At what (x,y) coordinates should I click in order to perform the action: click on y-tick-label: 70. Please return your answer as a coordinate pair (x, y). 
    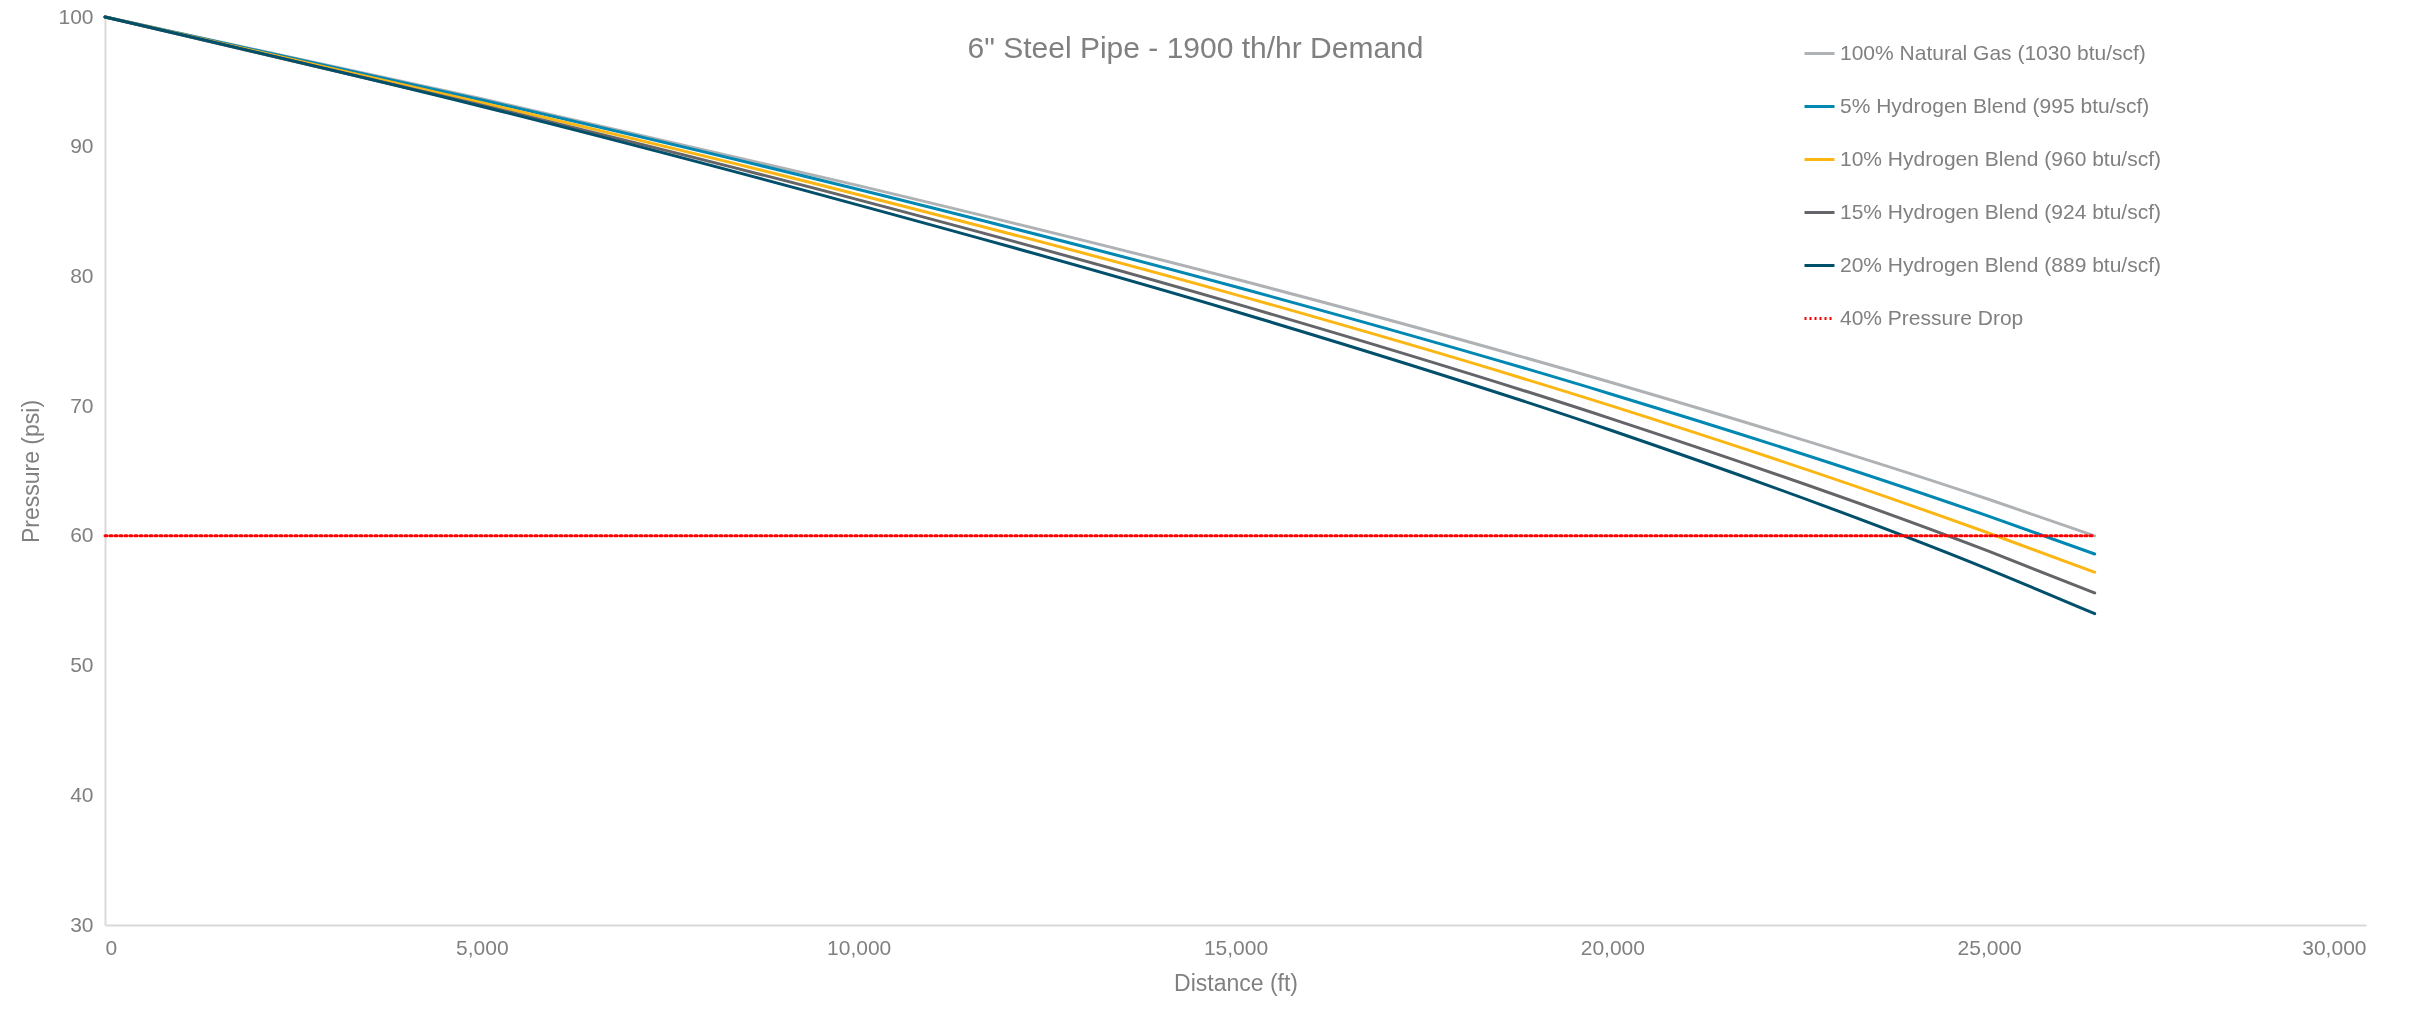
    Looking at the image, I should click on (82, 405).